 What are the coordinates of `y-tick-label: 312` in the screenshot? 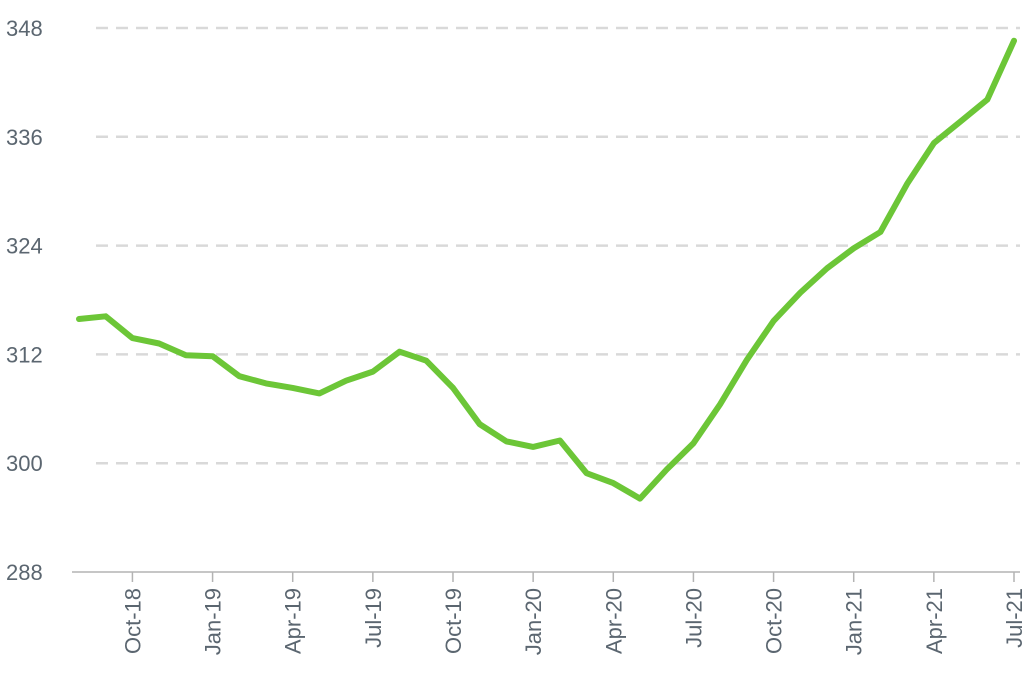 It's located at (24, 354).